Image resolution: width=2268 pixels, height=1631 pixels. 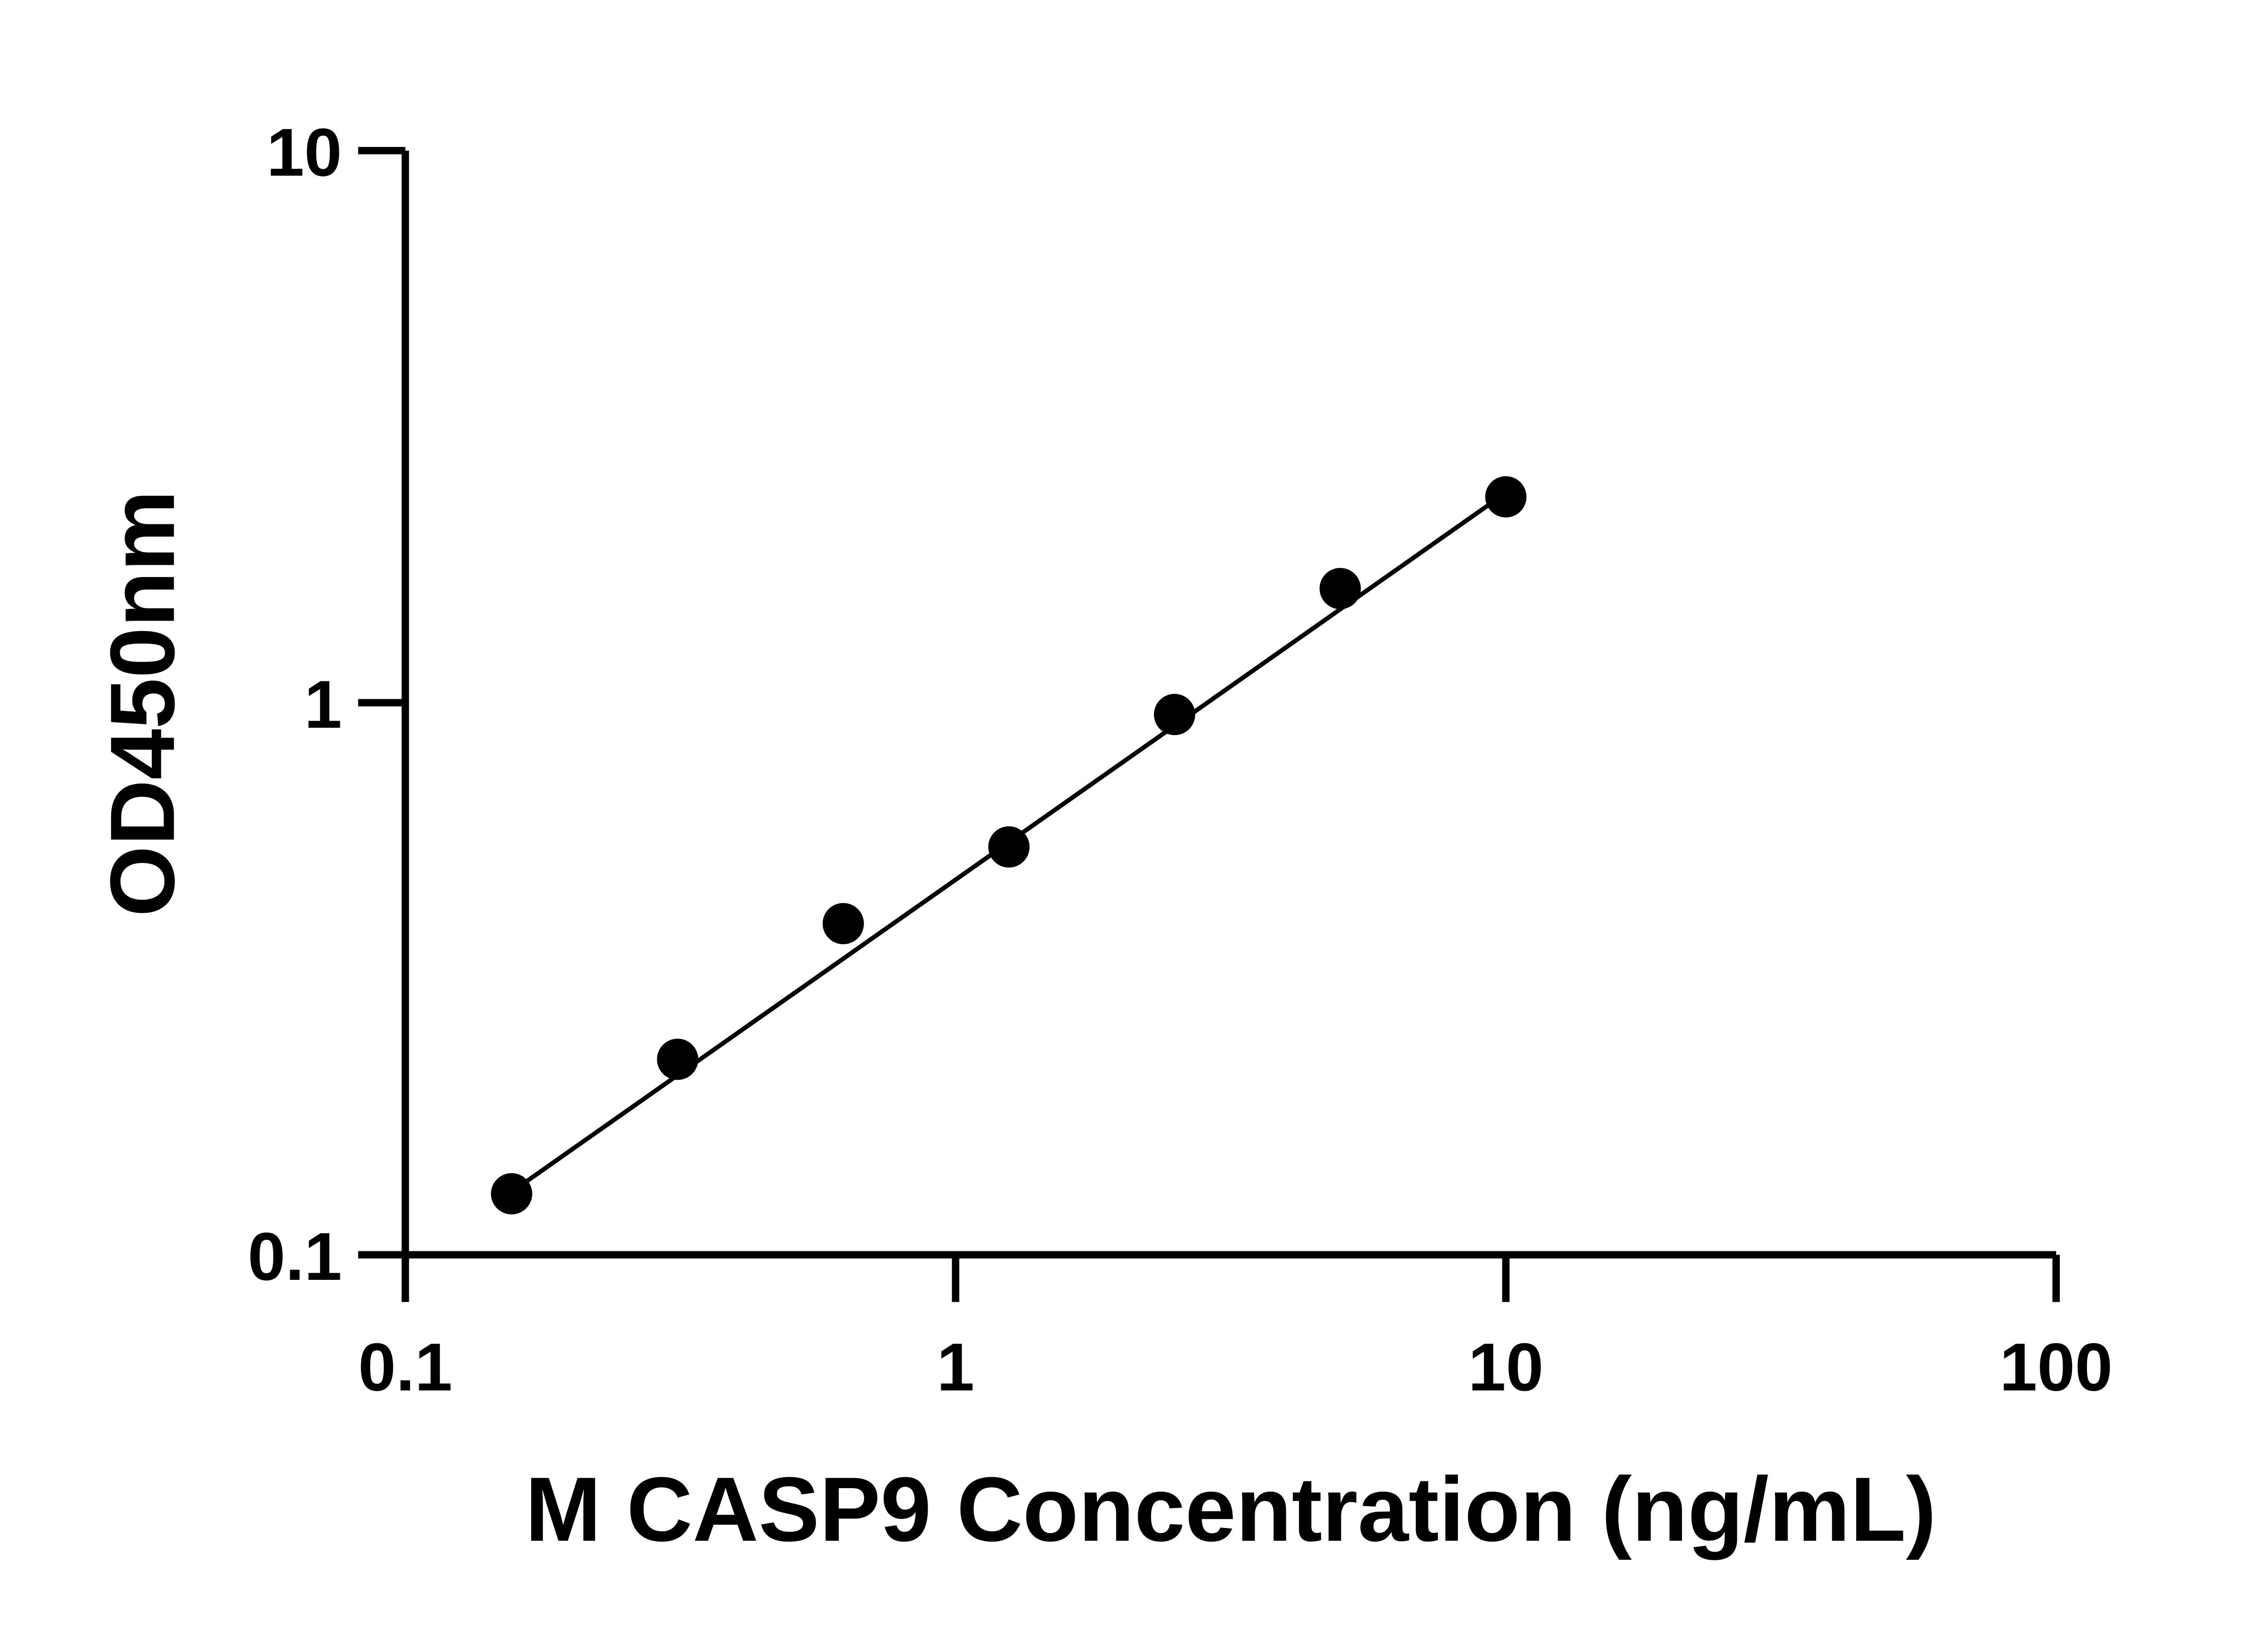 I want to click on y-tick-label: 0.1, so click(x=295, y=1256).